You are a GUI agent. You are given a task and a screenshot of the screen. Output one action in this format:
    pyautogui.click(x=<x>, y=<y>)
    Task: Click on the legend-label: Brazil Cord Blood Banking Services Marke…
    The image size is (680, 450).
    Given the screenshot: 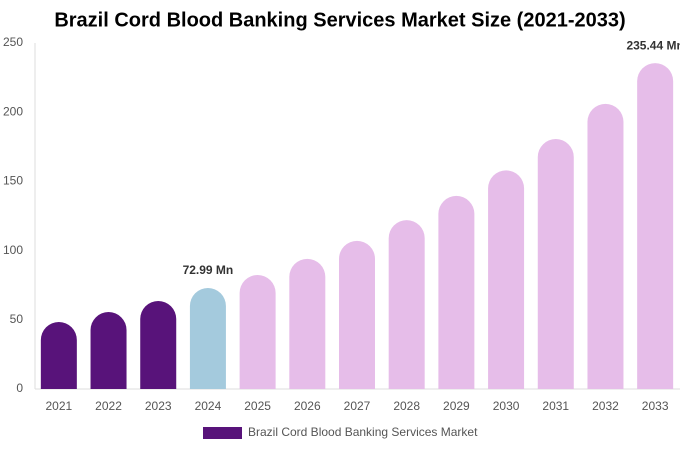 What is the action you would take?
    pyautogui.click(x=363, y=432)
    